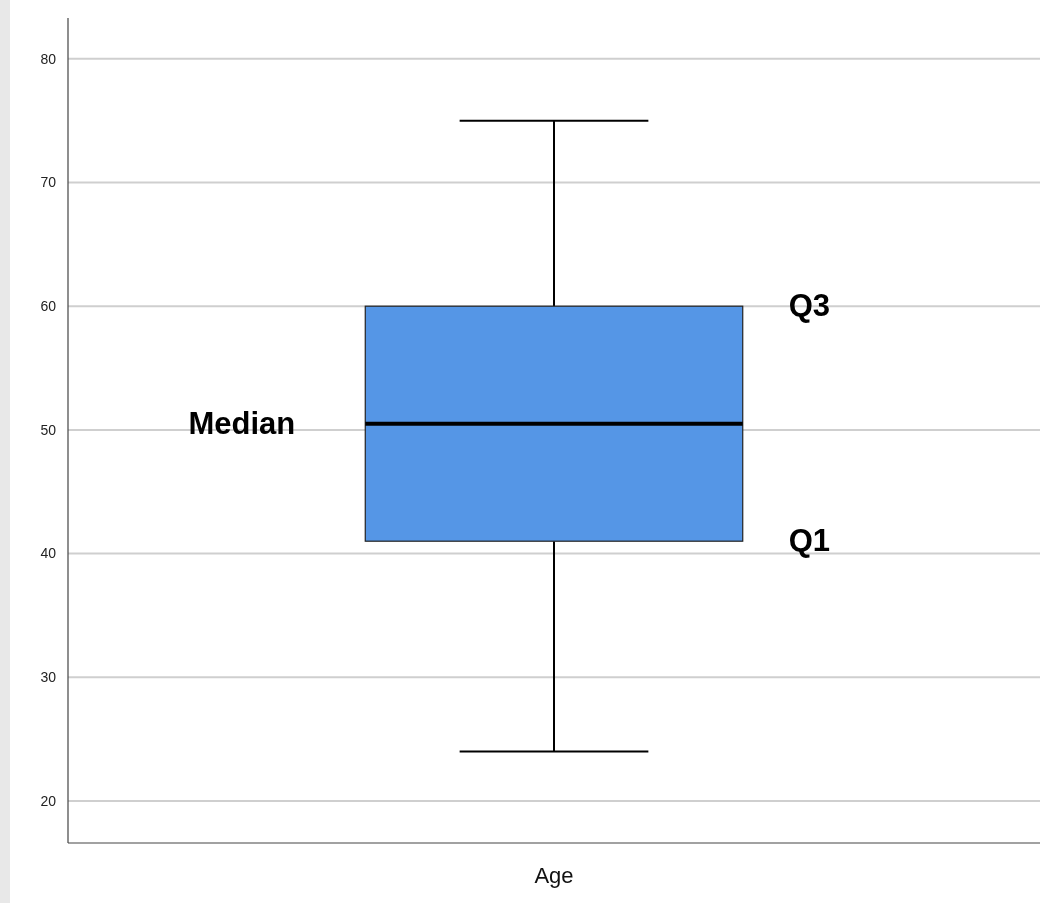  What do you see at coordinates (48, 182) in the screenshot?
I see `y-tick-label: 70` at bounding box center [48, 182].